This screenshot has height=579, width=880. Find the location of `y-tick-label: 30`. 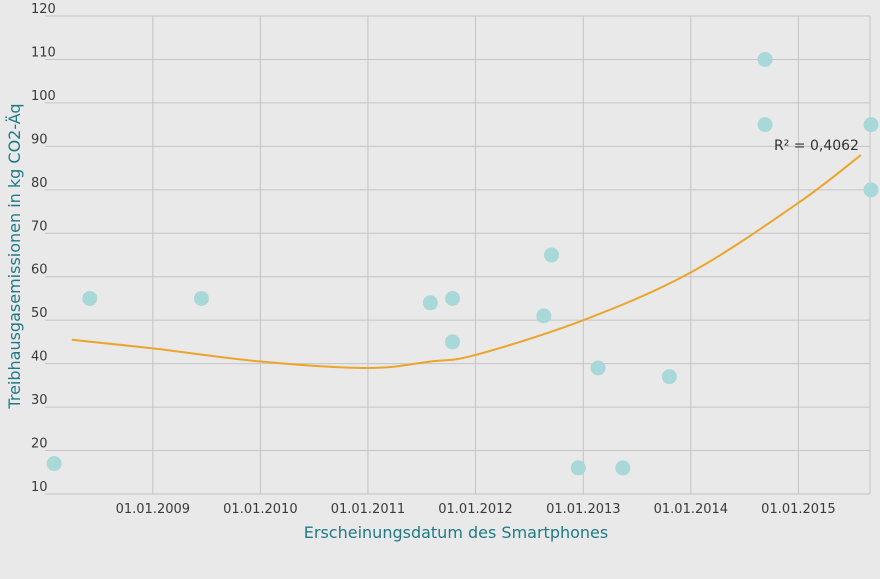

y-tick-label: 30 is located at coordinates (39, 400).